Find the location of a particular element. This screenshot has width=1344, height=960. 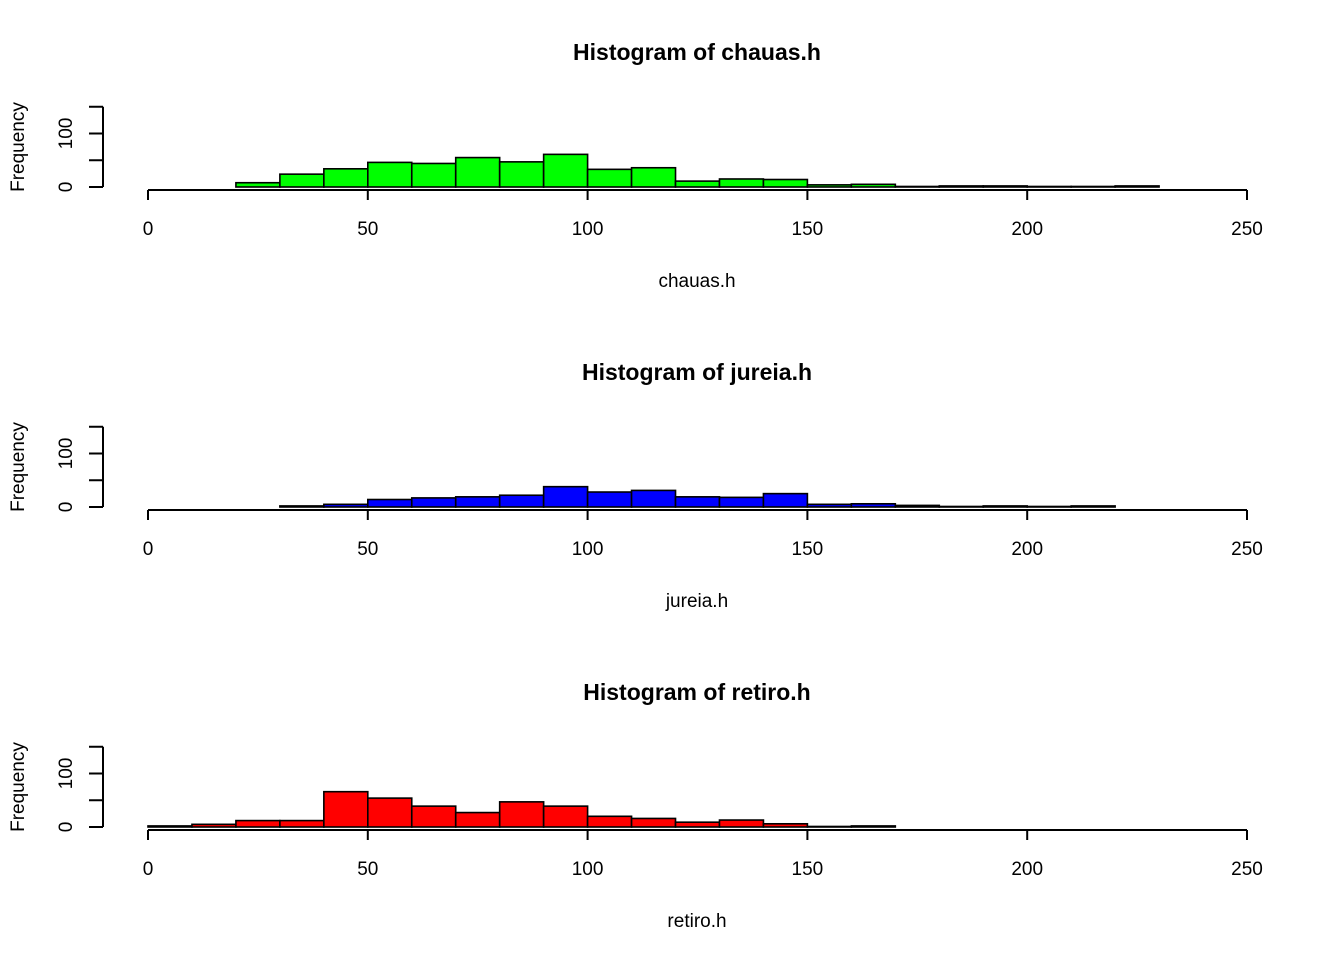

x-axis-label: retiro.h is located at coordinates (696, 921).